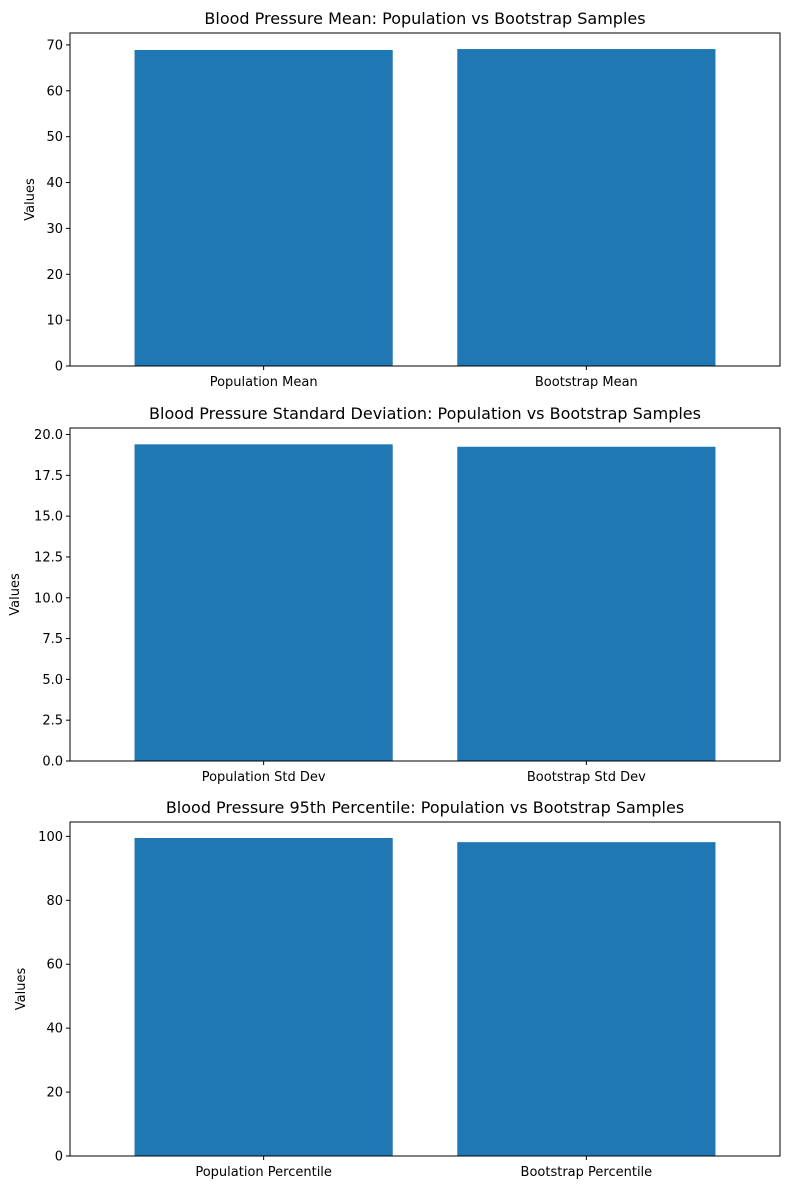  What do you see at coordinates (54, 321) in the screenshot?
I see `y-tick-label: 10` at bounding box center [54, 321].